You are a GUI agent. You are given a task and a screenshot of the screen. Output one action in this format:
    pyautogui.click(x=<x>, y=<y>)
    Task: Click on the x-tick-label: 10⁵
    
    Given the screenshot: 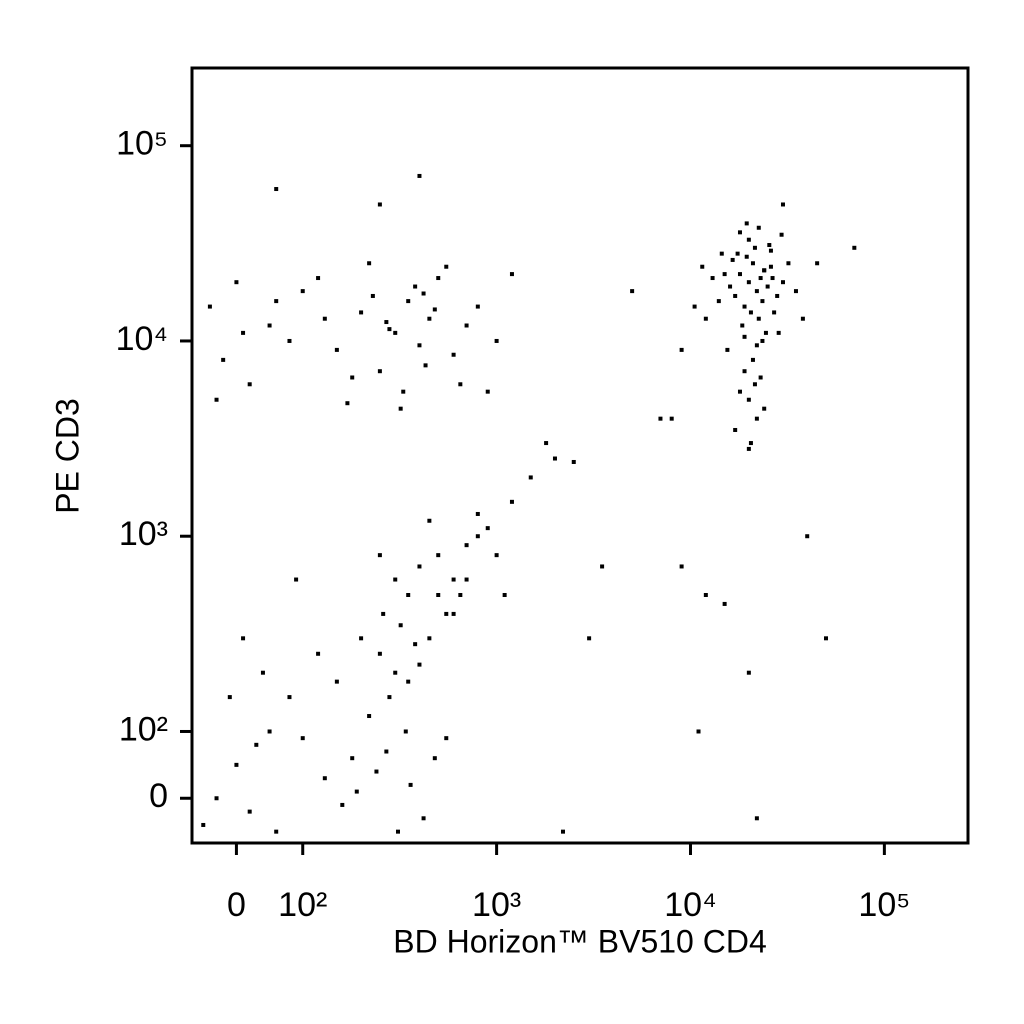 What is the action you would take?
    pyautogui.click(x=884, y=905)
    